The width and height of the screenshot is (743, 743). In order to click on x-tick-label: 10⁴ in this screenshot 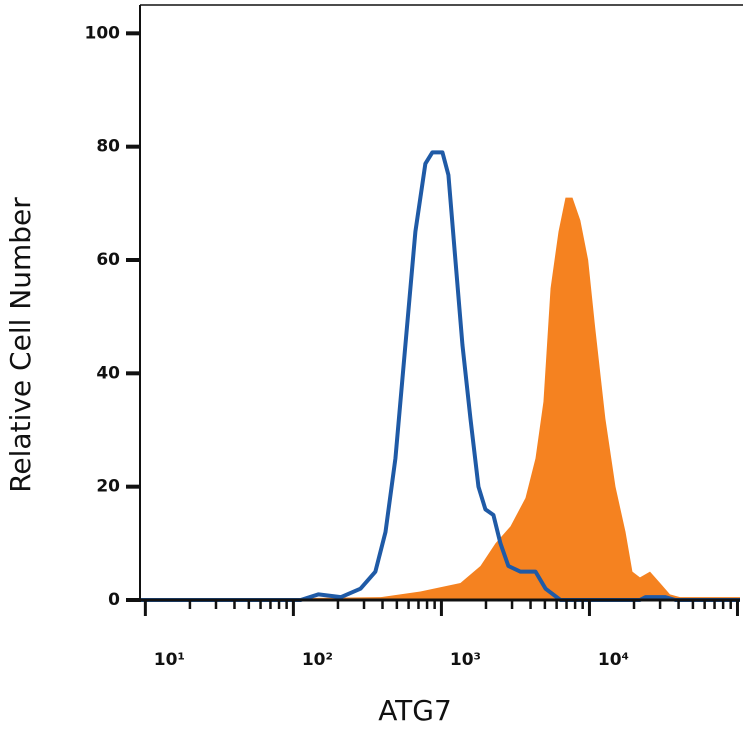, I will do `click(613, 660)`.